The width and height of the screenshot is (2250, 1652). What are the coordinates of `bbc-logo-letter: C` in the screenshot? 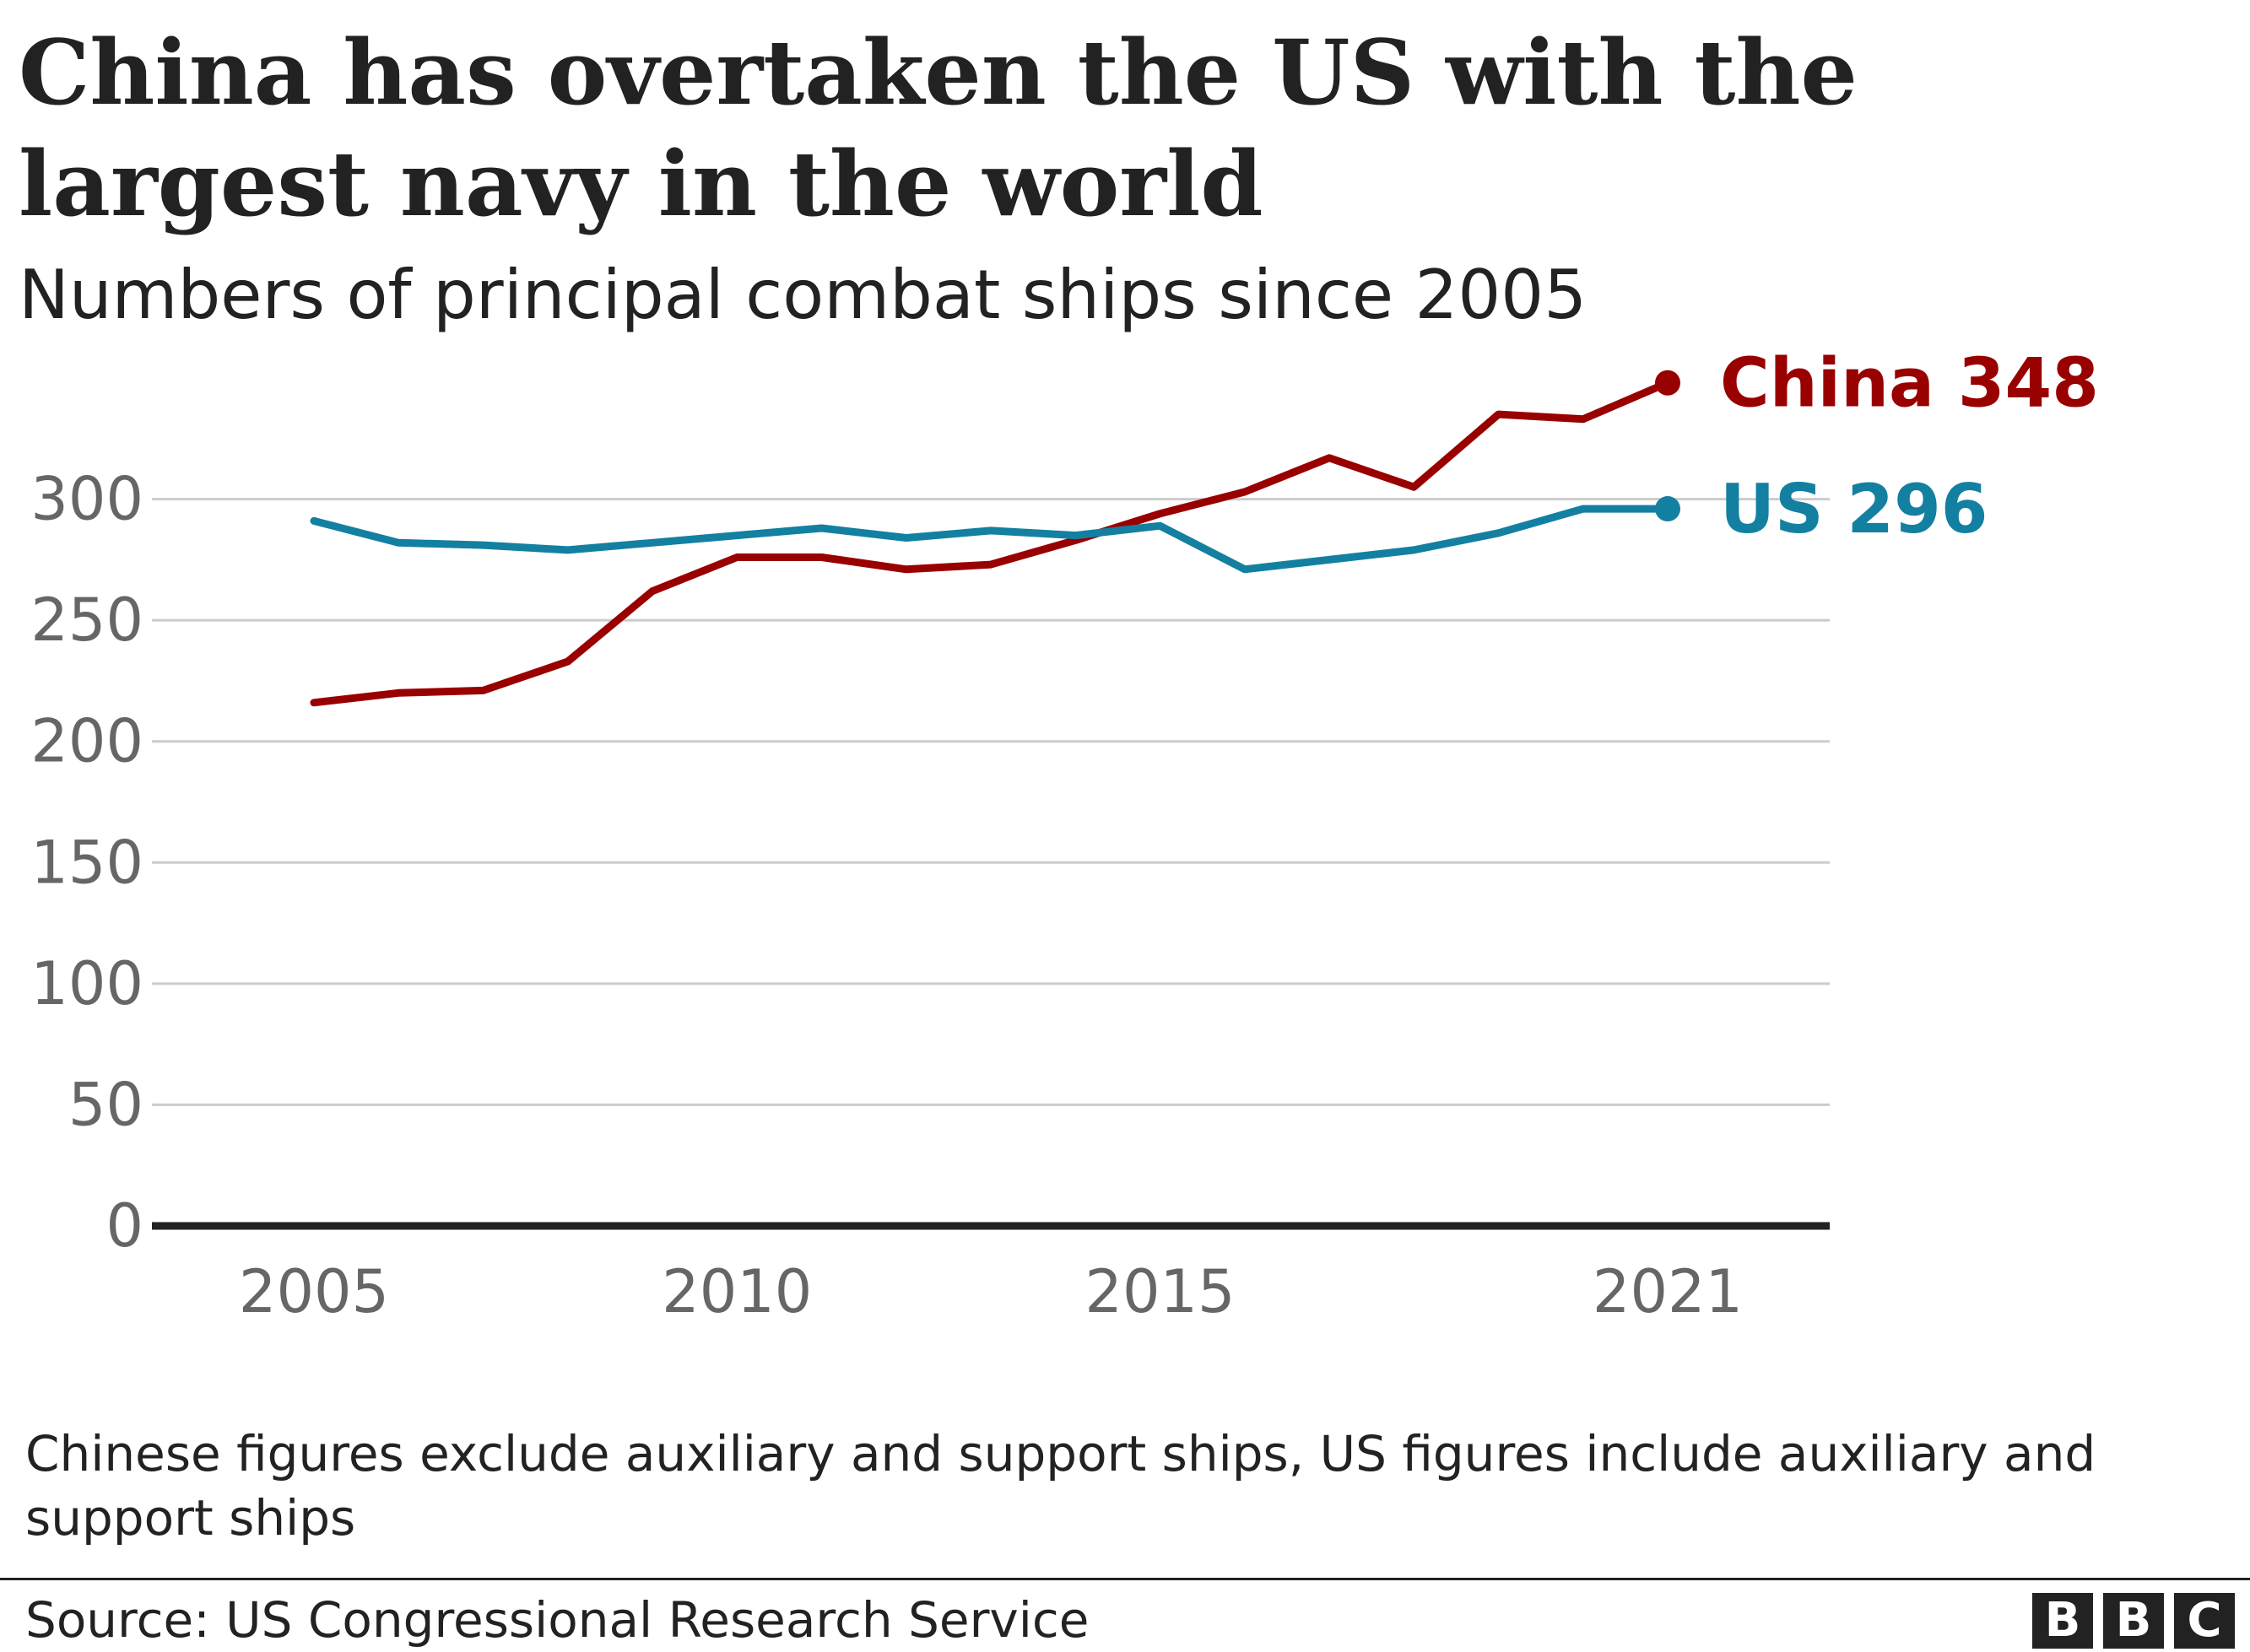 It's located at (2204, 1621).